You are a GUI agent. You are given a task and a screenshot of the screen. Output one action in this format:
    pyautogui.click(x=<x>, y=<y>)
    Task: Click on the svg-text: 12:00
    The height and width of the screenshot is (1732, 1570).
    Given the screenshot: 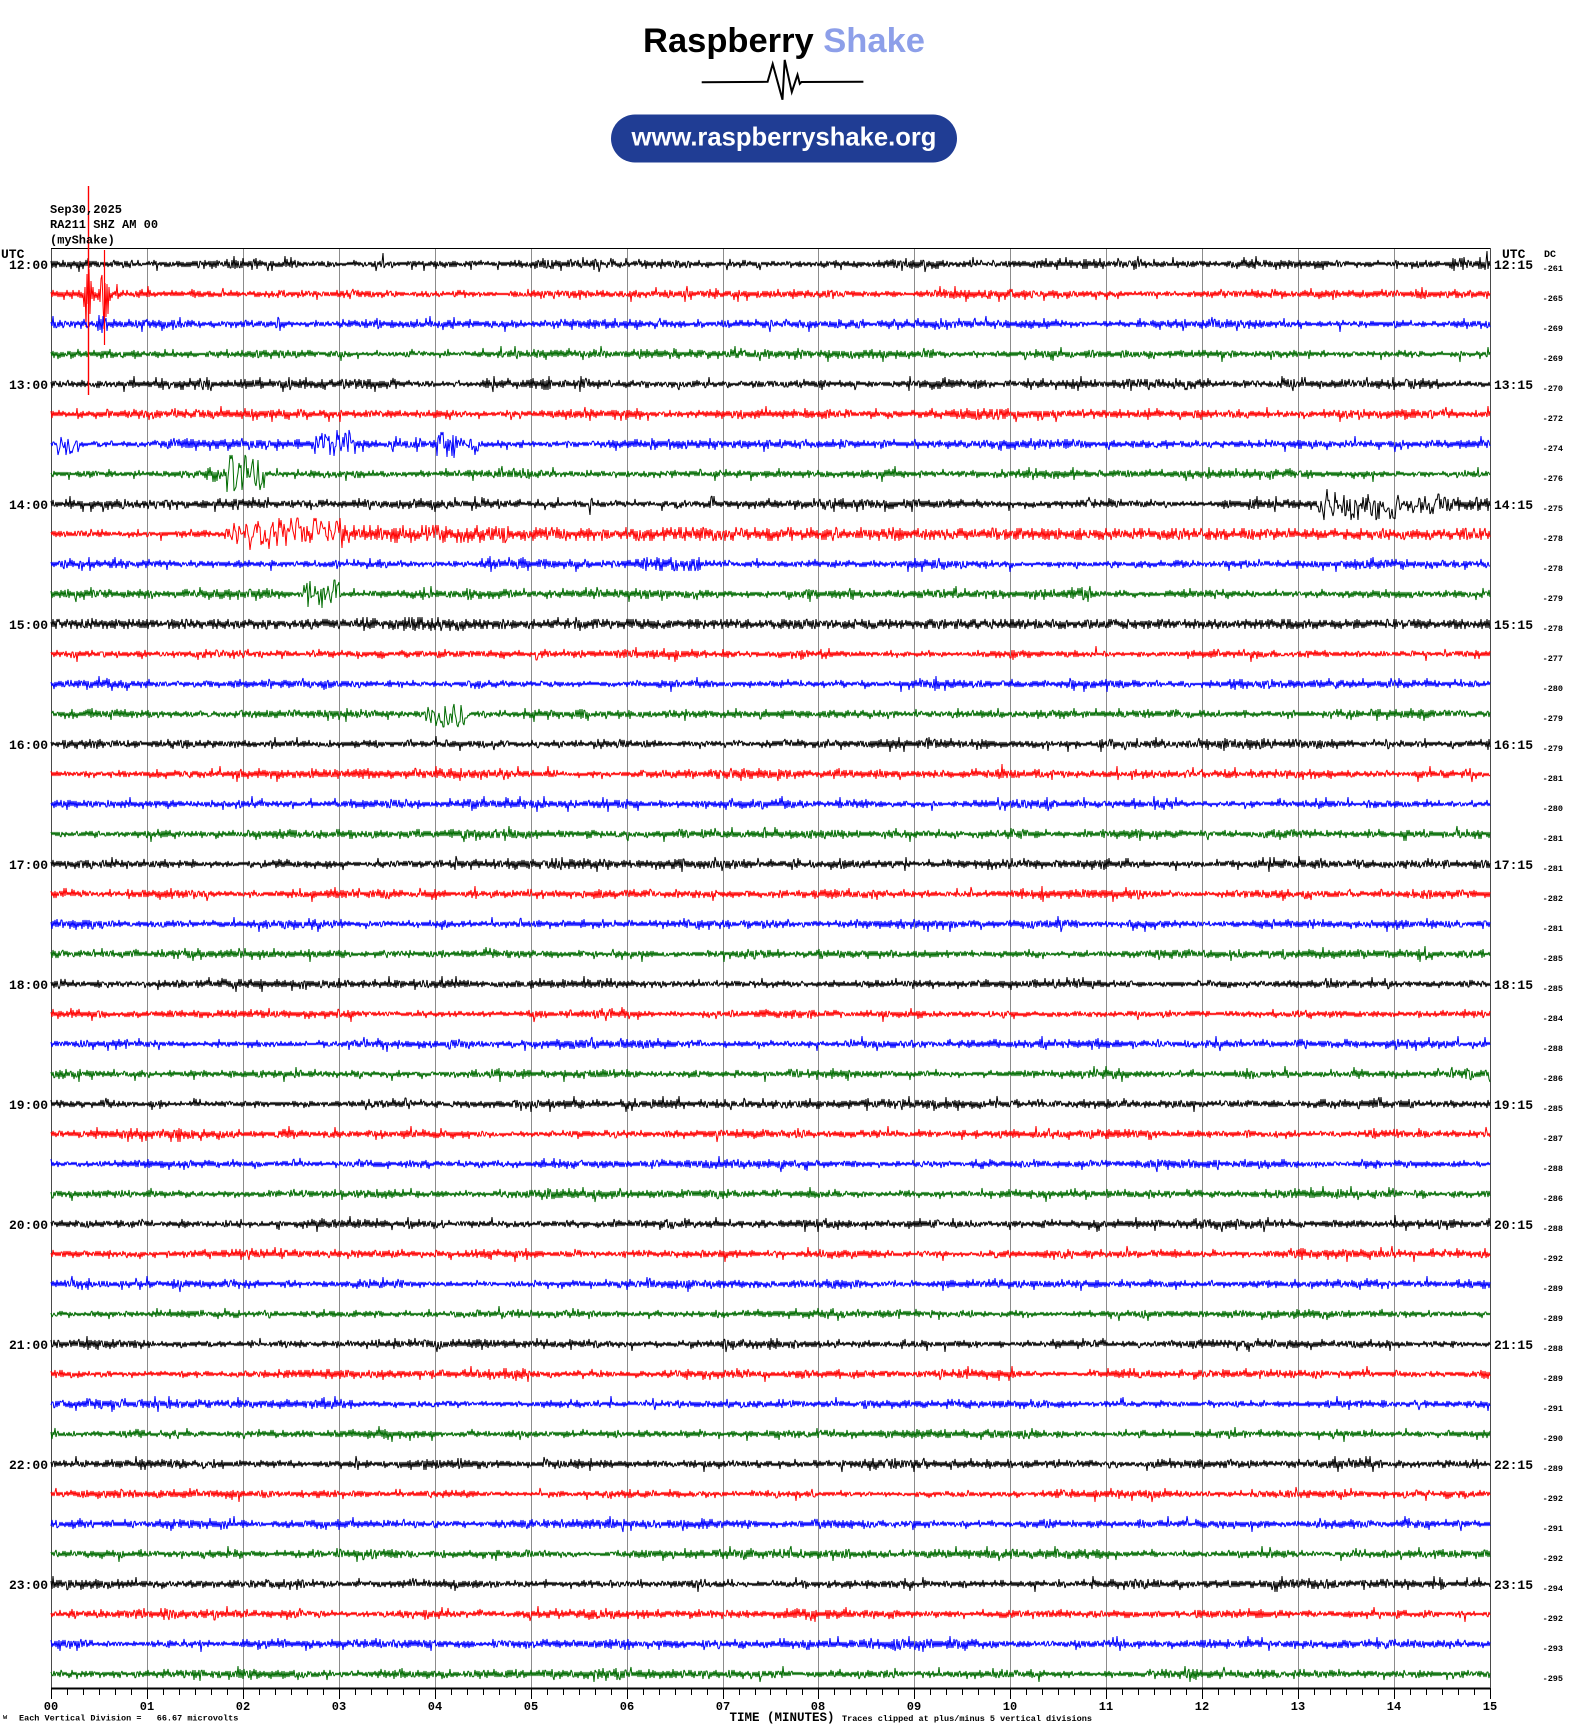 What is the action you would take?
    pyautogui.click(x=28, y=265)
    